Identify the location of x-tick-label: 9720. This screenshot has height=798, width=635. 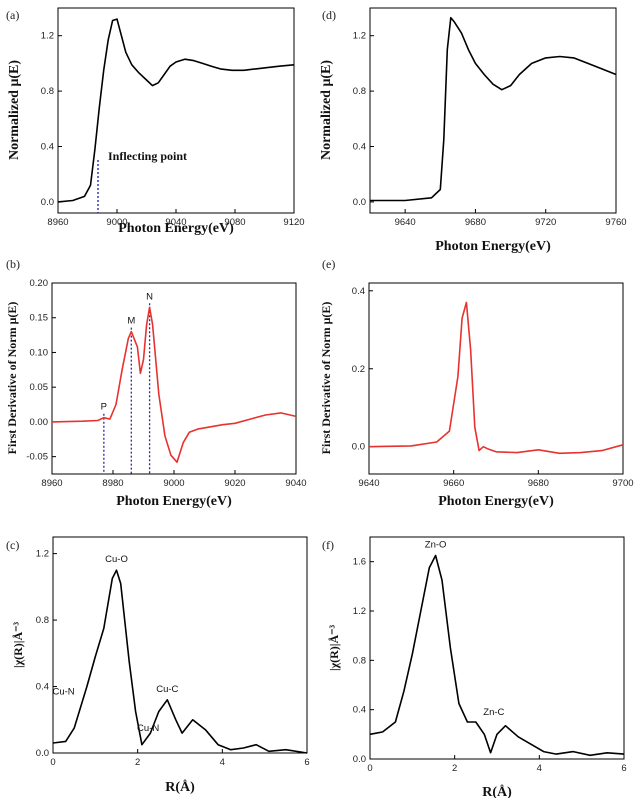
(545, 222).